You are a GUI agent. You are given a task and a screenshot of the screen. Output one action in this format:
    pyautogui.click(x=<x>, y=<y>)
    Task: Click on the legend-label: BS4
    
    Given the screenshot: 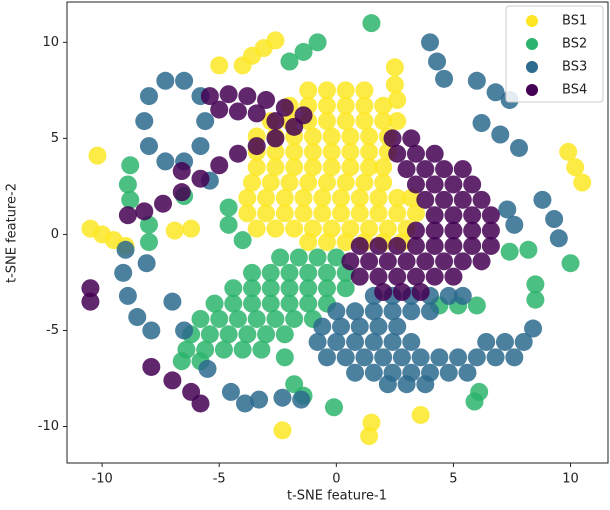 What is the action you would take?
    pyautogui.click(x=574, y=90)
    